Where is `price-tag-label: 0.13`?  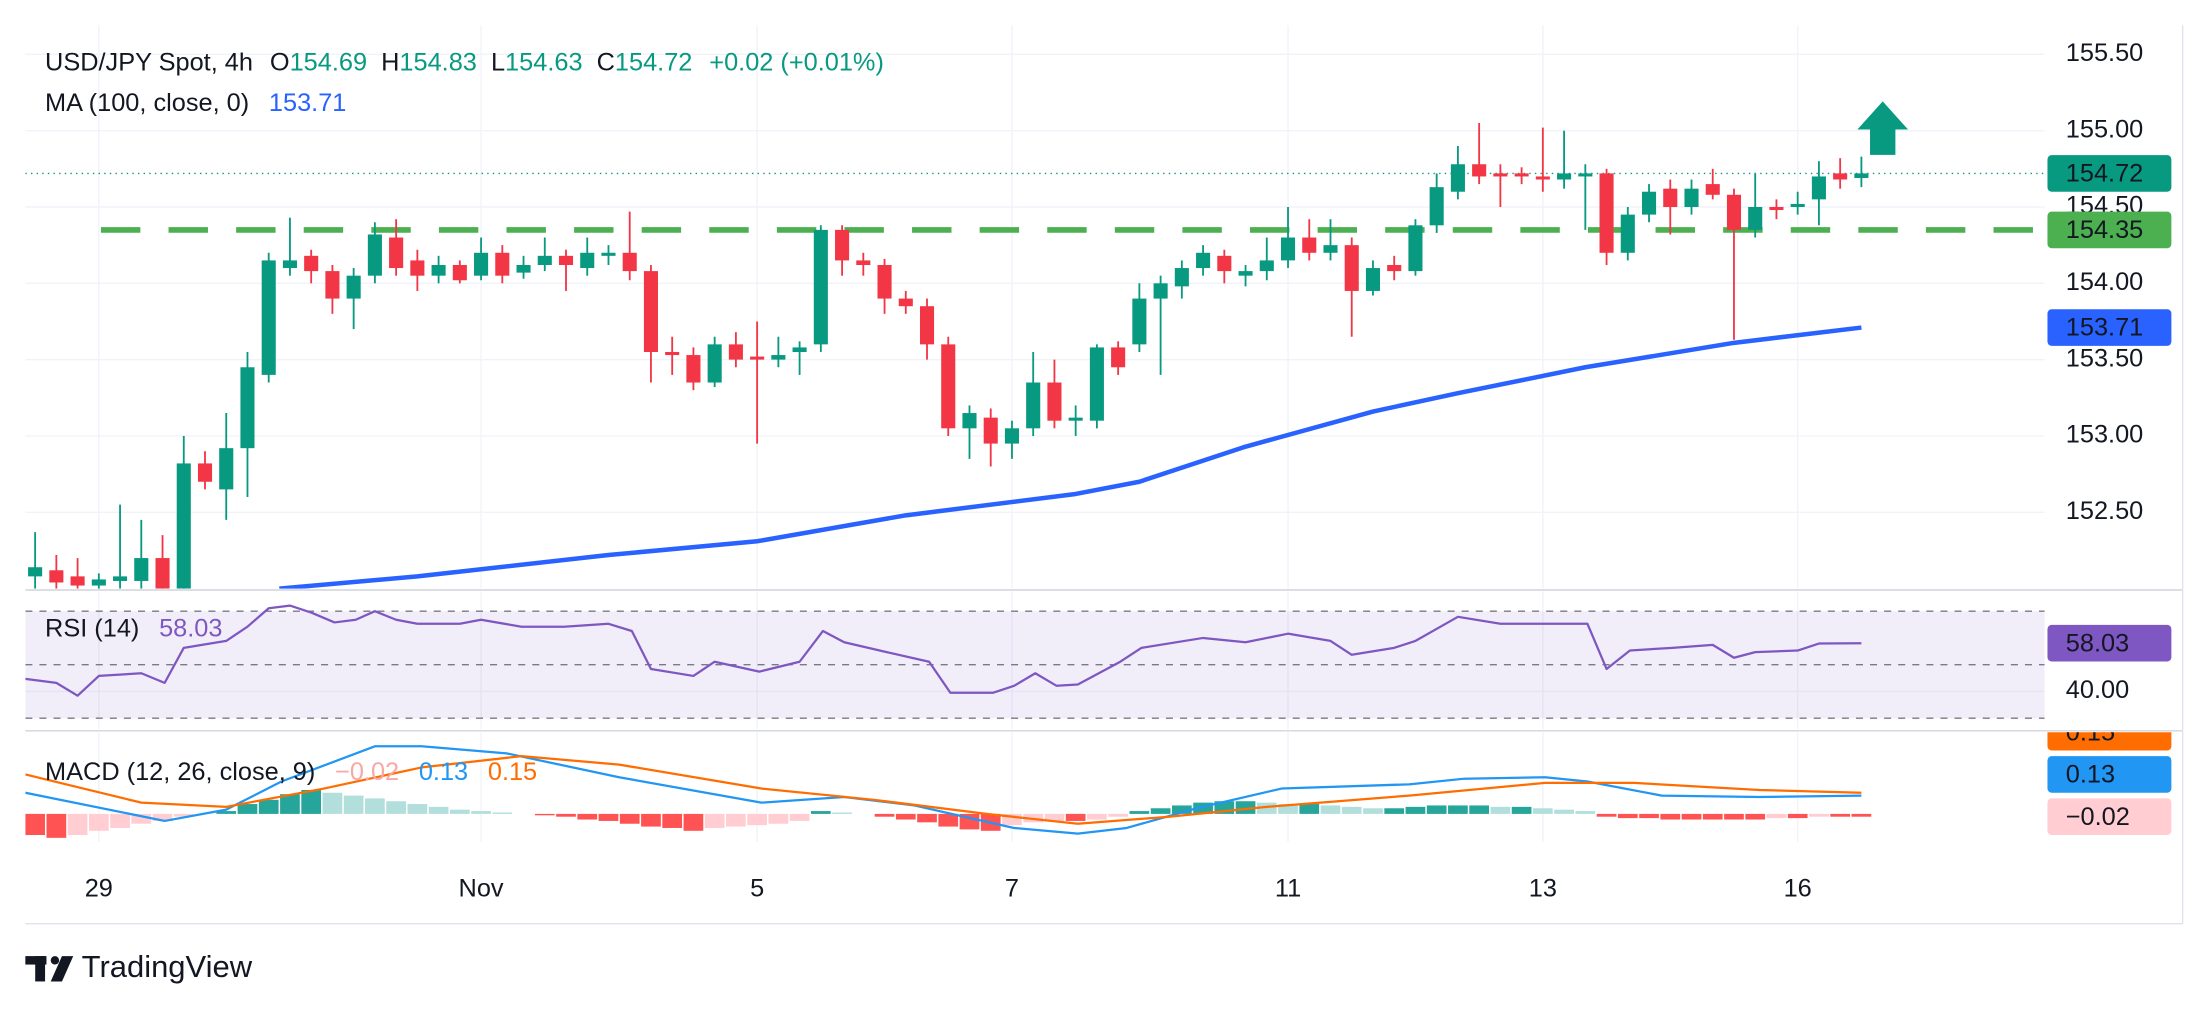
price-tag-label: 0.13 is located at coordinates (2090, 775).